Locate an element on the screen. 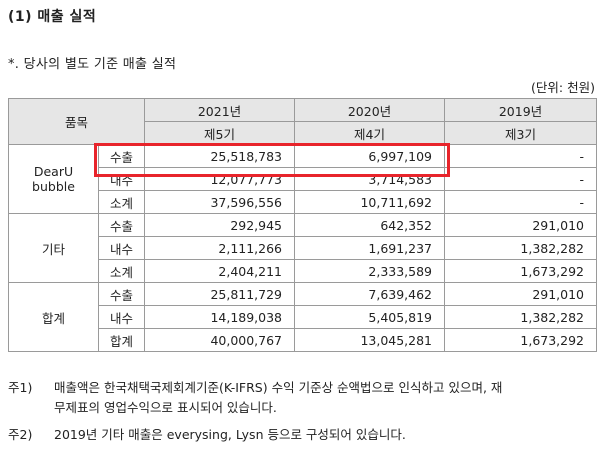  row-type: 합계 is located at coordinates (121, 340).